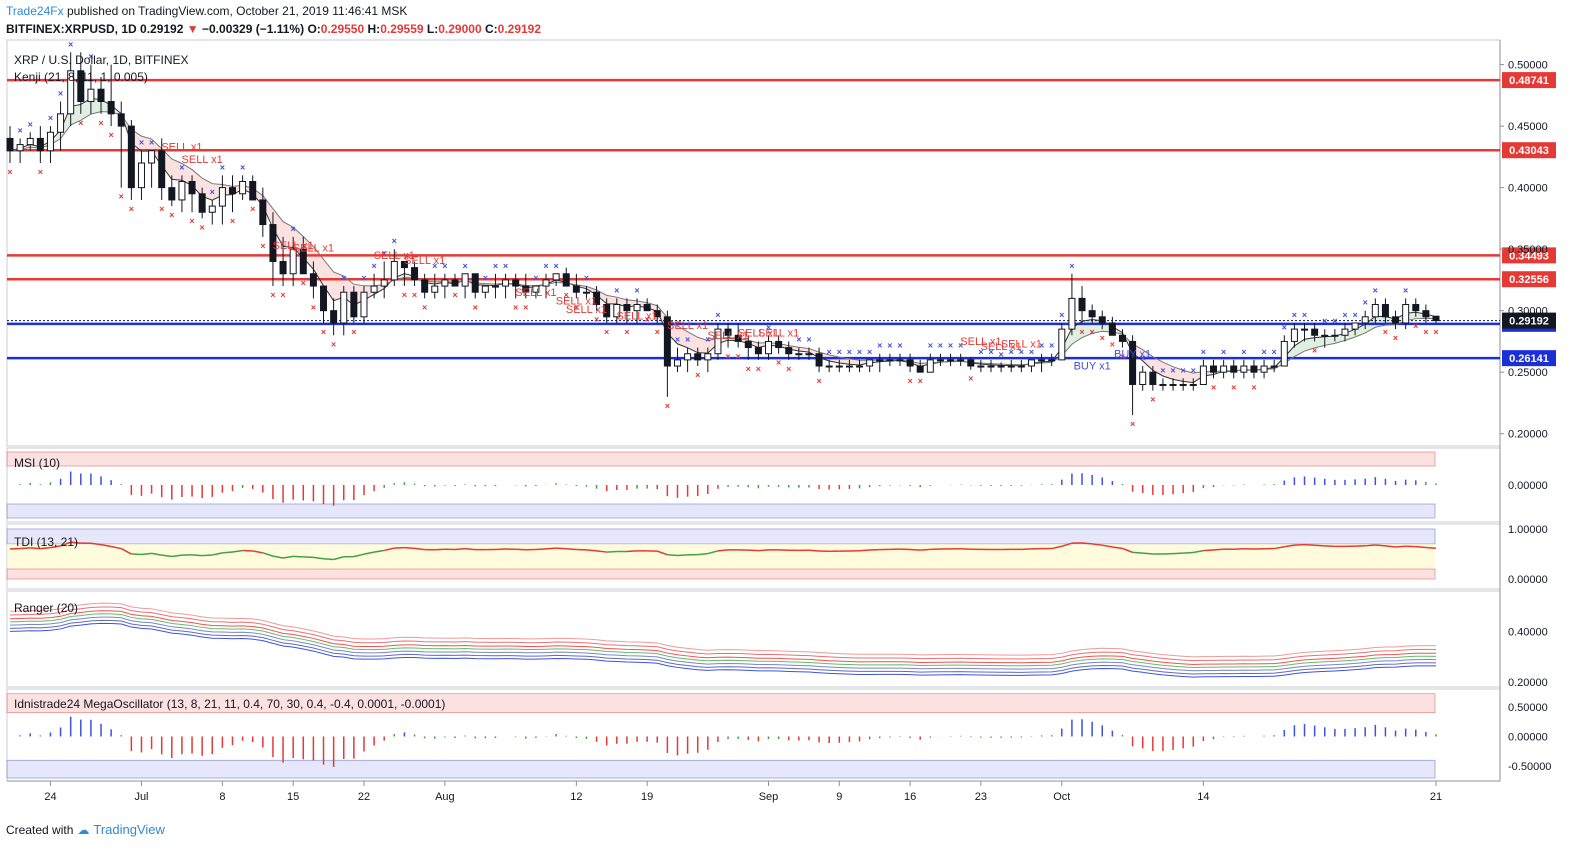 The height and width of the screenshot is (849, 1572). I want to click on tradingview-link: TradingView, so click(129, 829).